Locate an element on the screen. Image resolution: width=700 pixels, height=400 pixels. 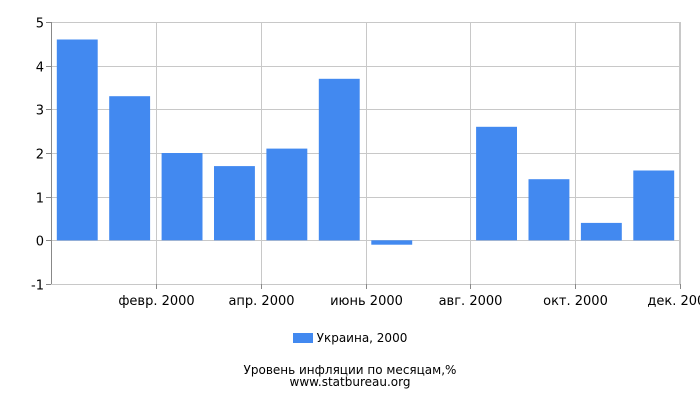
y-tick-label: 1 is located at coordinates (40, 199).